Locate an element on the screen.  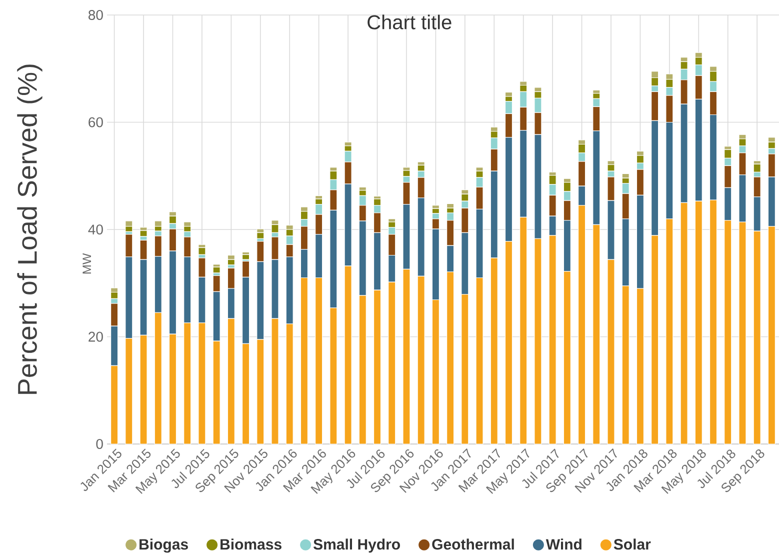
y-tick-label: 0 is located at coordinates (99, 444).